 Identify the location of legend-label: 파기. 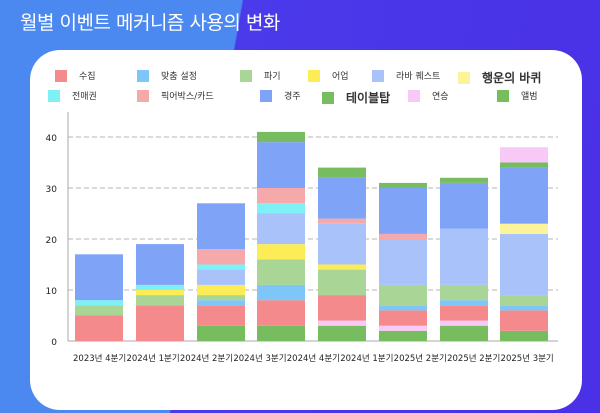
(272, 77).